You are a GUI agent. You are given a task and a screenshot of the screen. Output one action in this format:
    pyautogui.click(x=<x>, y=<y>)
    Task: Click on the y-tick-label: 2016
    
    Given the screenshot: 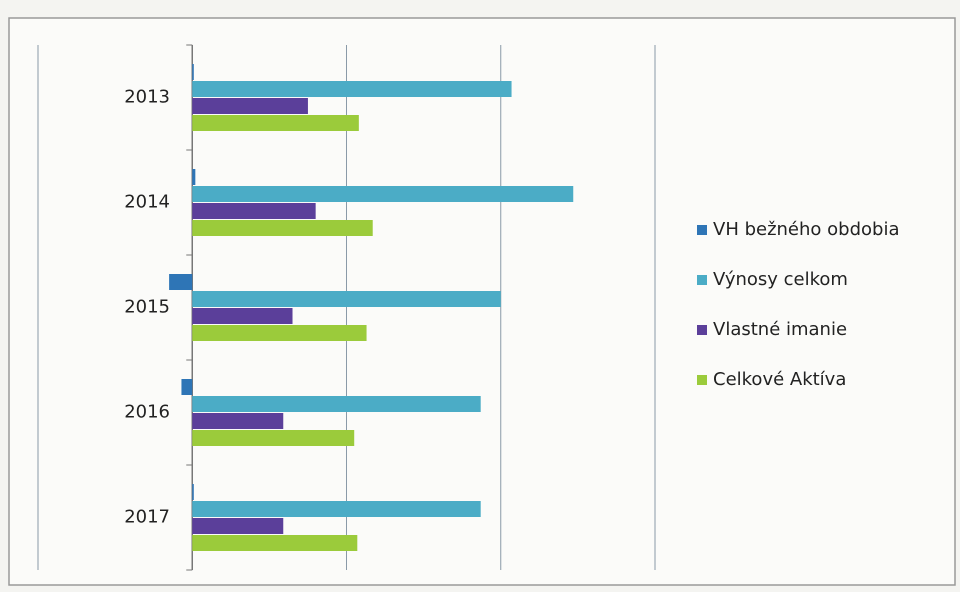 What is the action you would take?
    pyautogui.click(x=147, y=412)
    